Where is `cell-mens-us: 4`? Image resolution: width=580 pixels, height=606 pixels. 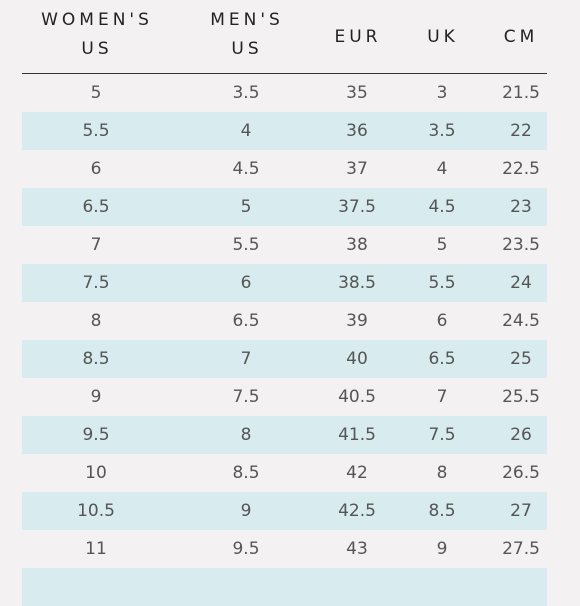
cell-mens-us: 4 is located at coordinates (246, 131).